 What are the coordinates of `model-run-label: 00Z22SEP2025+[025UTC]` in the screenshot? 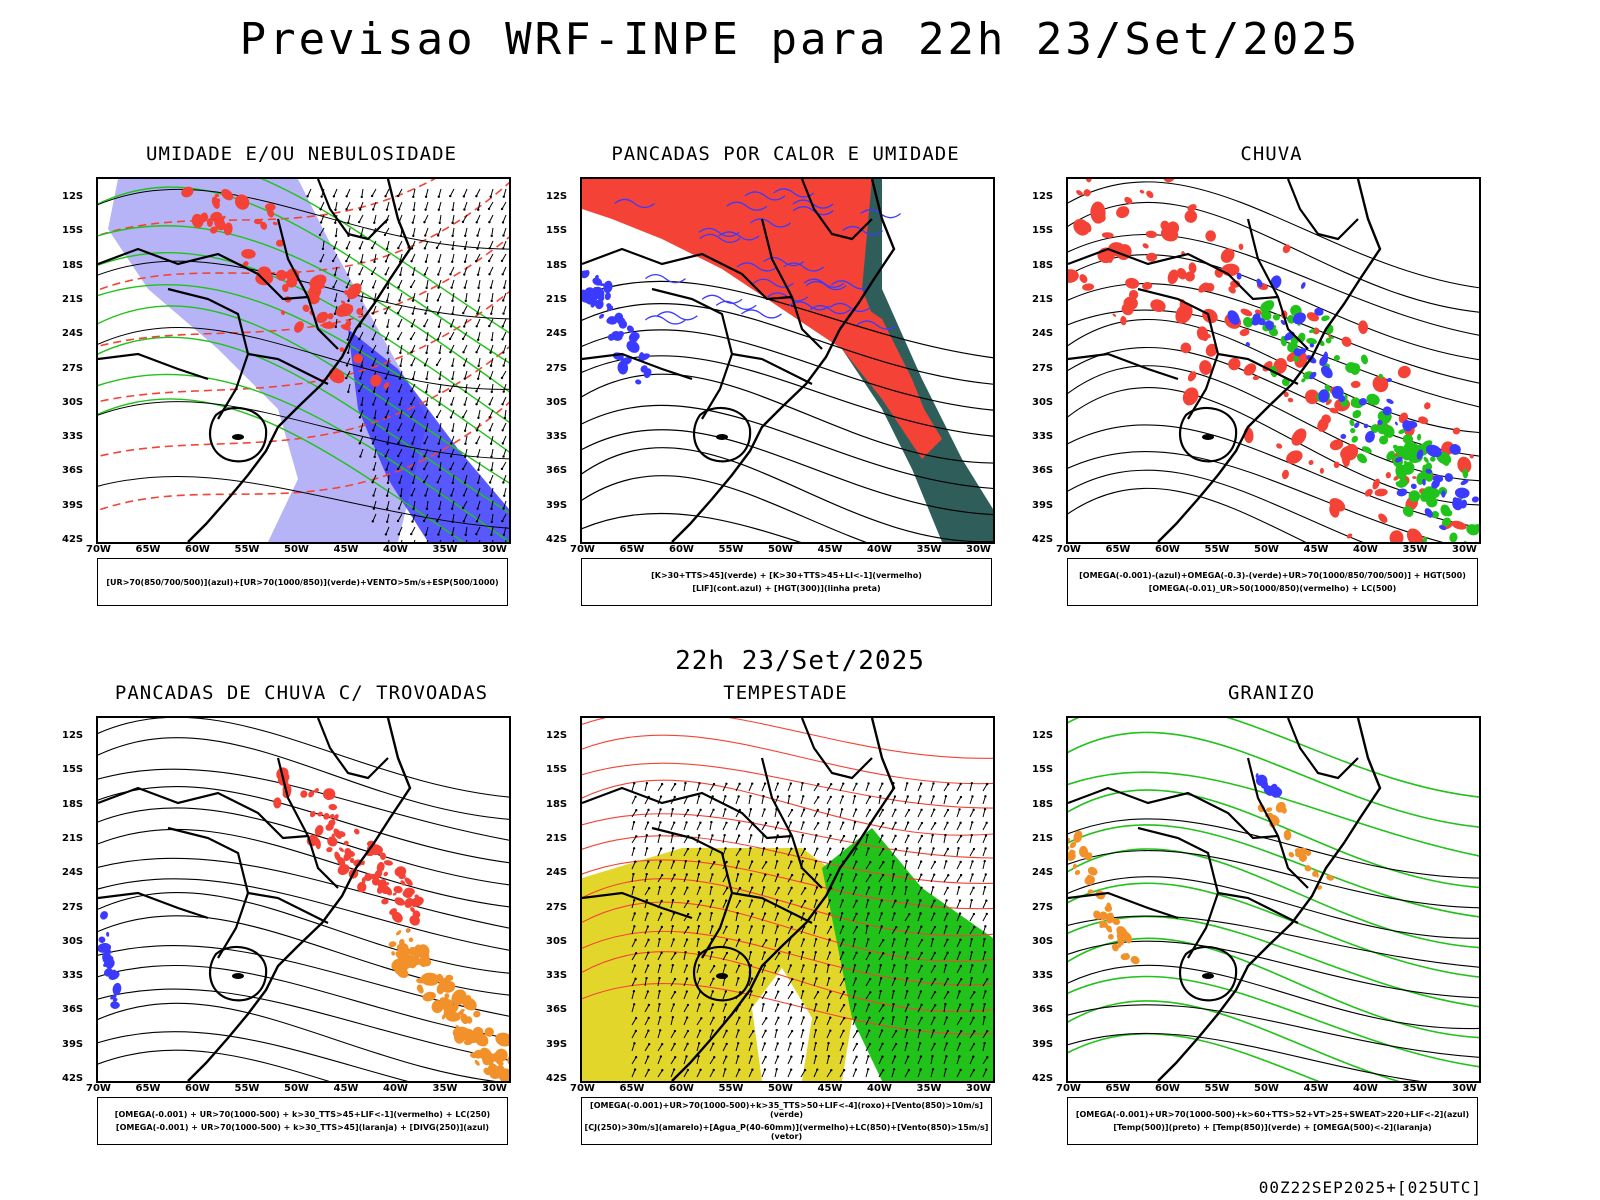 It's located at (1370, 1187).